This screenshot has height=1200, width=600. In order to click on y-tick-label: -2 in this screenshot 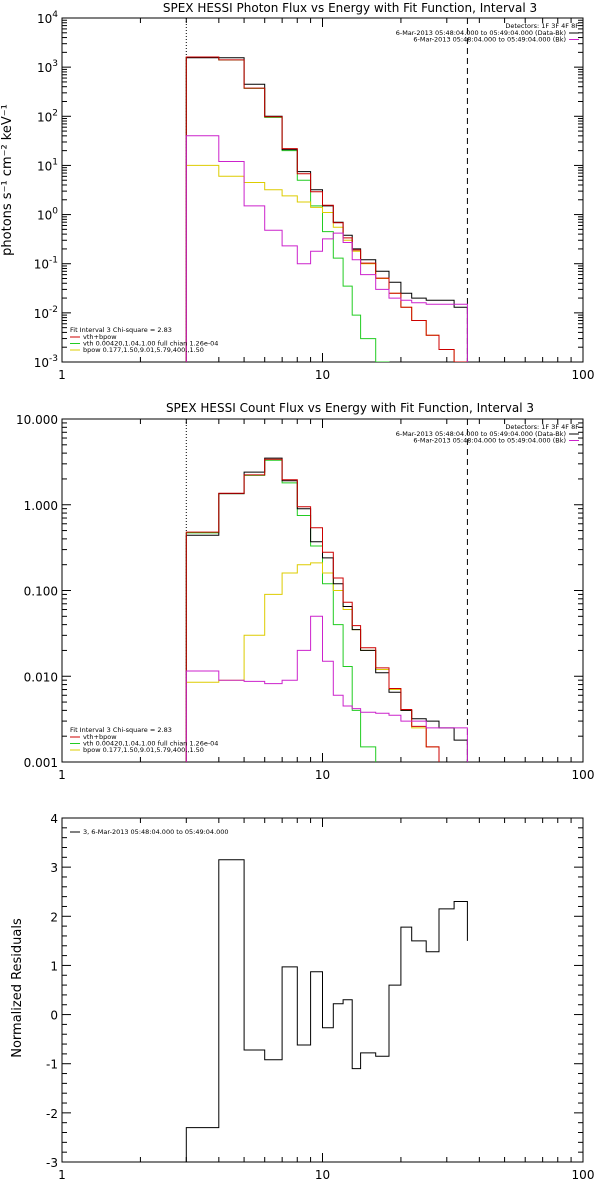, I will do `click(52, 1114)`.